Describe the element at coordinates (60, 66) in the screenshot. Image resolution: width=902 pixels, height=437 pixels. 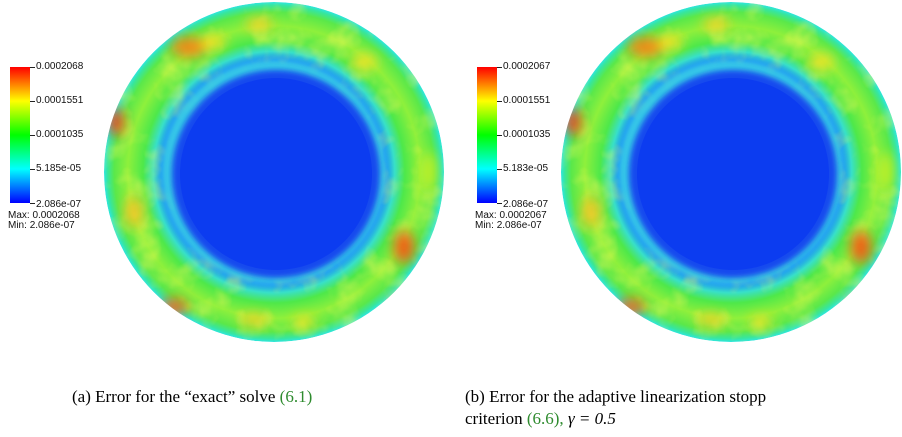
I see `colorbar-tick-label: 0.0002068` at that location.